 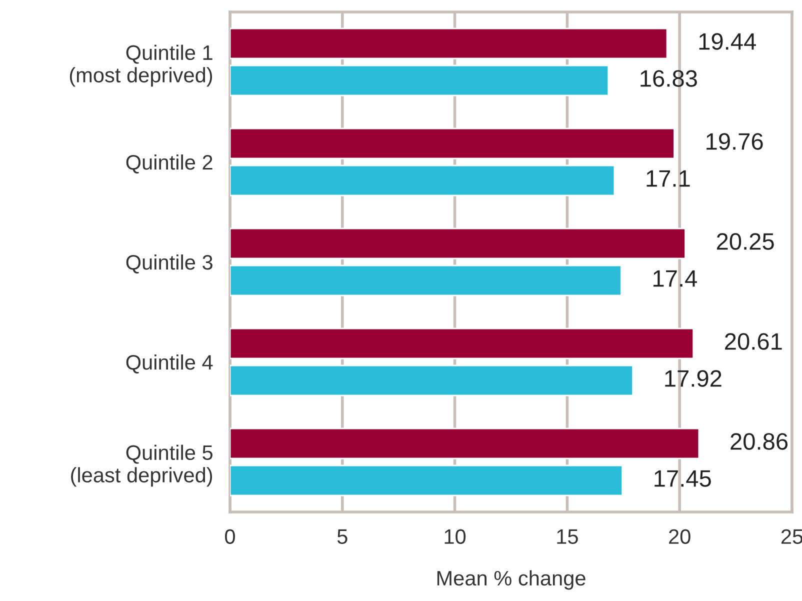 I want to click on y-tick-label: Quintile 2, so click(x=169, y=164).